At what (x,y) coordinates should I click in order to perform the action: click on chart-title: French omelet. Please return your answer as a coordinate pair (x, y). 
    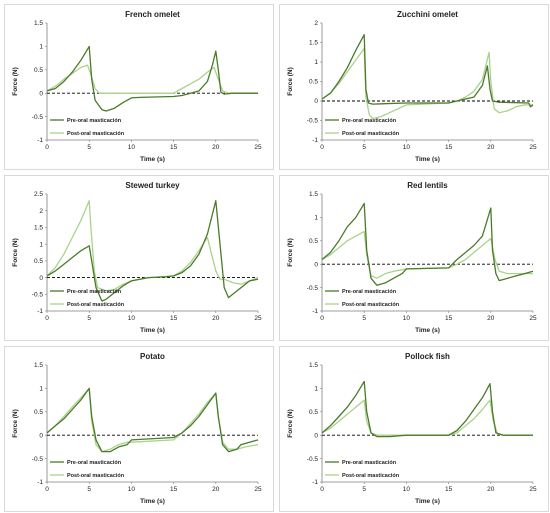
    Looking at the image, I should click on (152, 14).